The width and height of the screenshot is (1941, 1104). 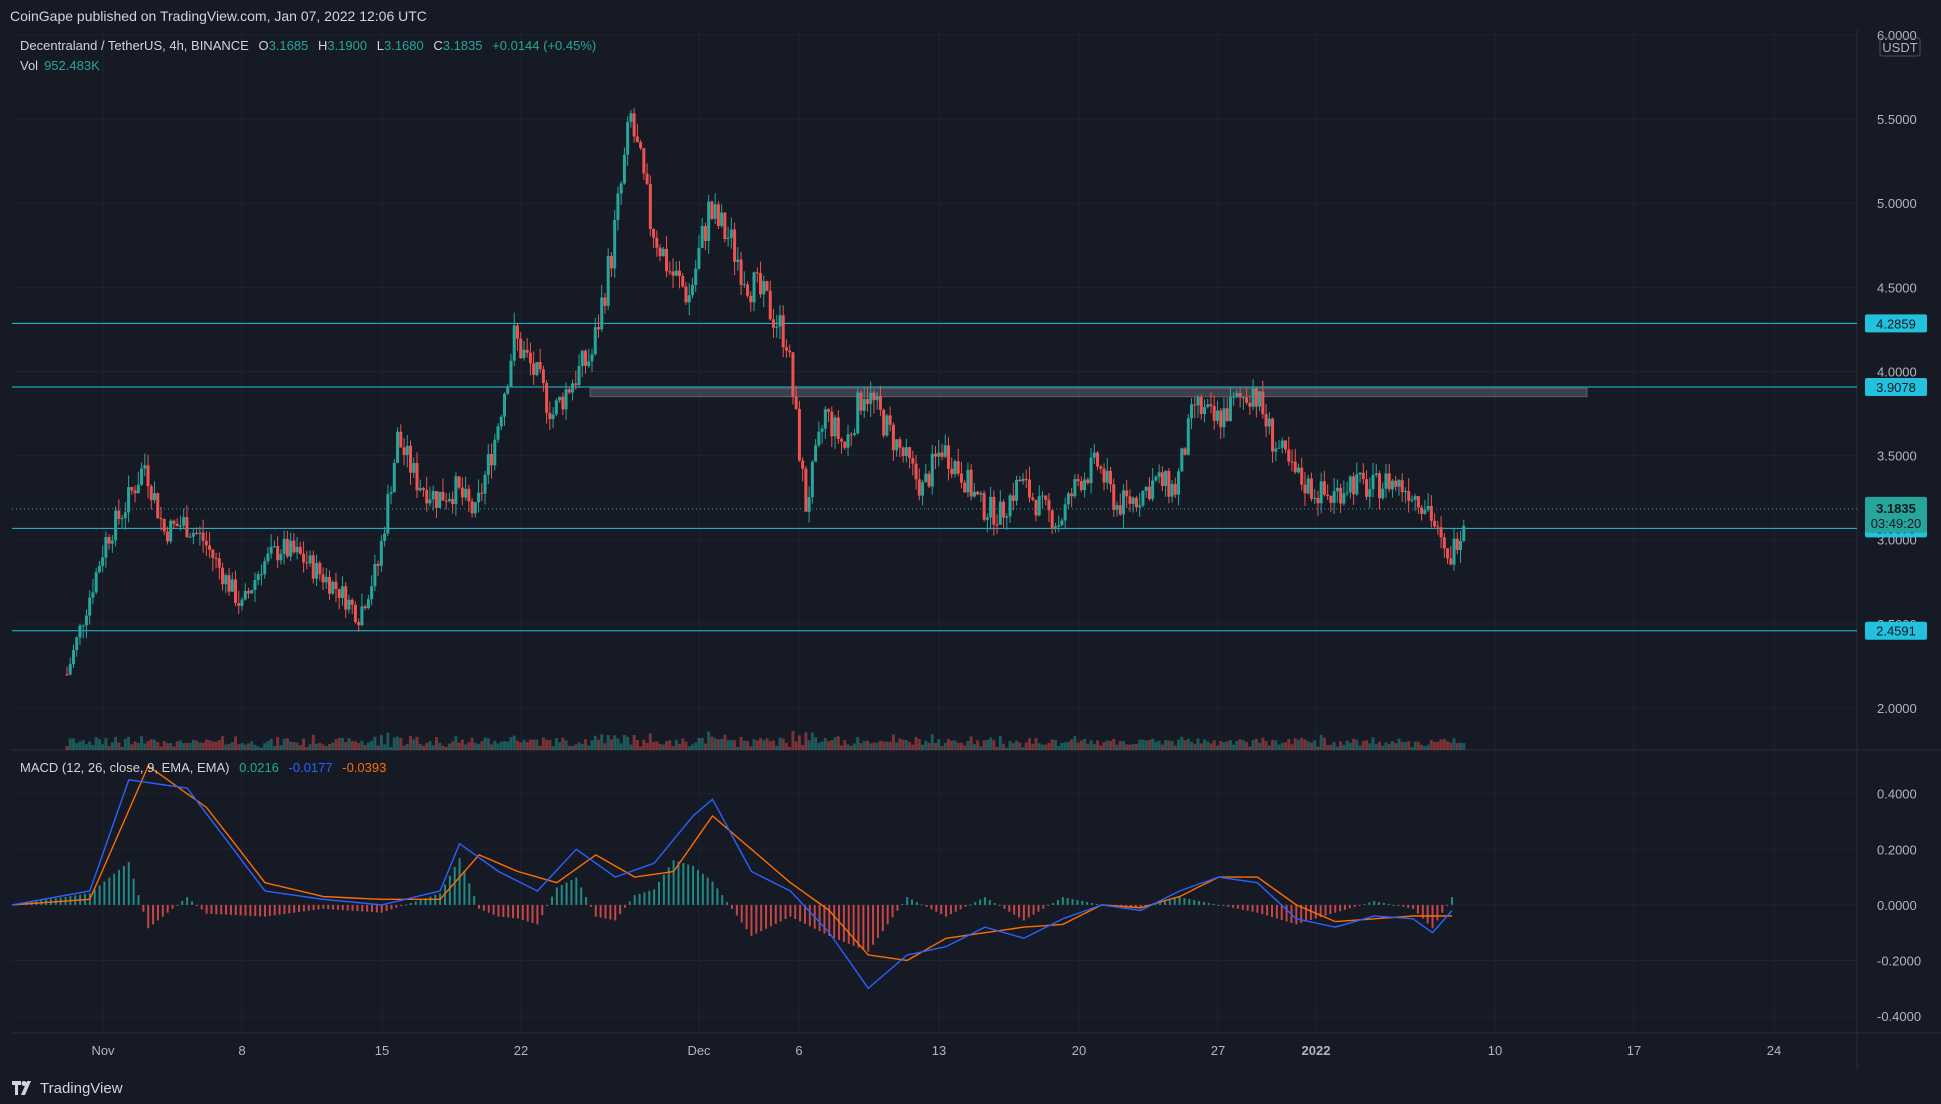 What do you see at coordinates (347, 45) in the screenshot?
I see `high-value: 3.1900` at bounding box center [347, 45].